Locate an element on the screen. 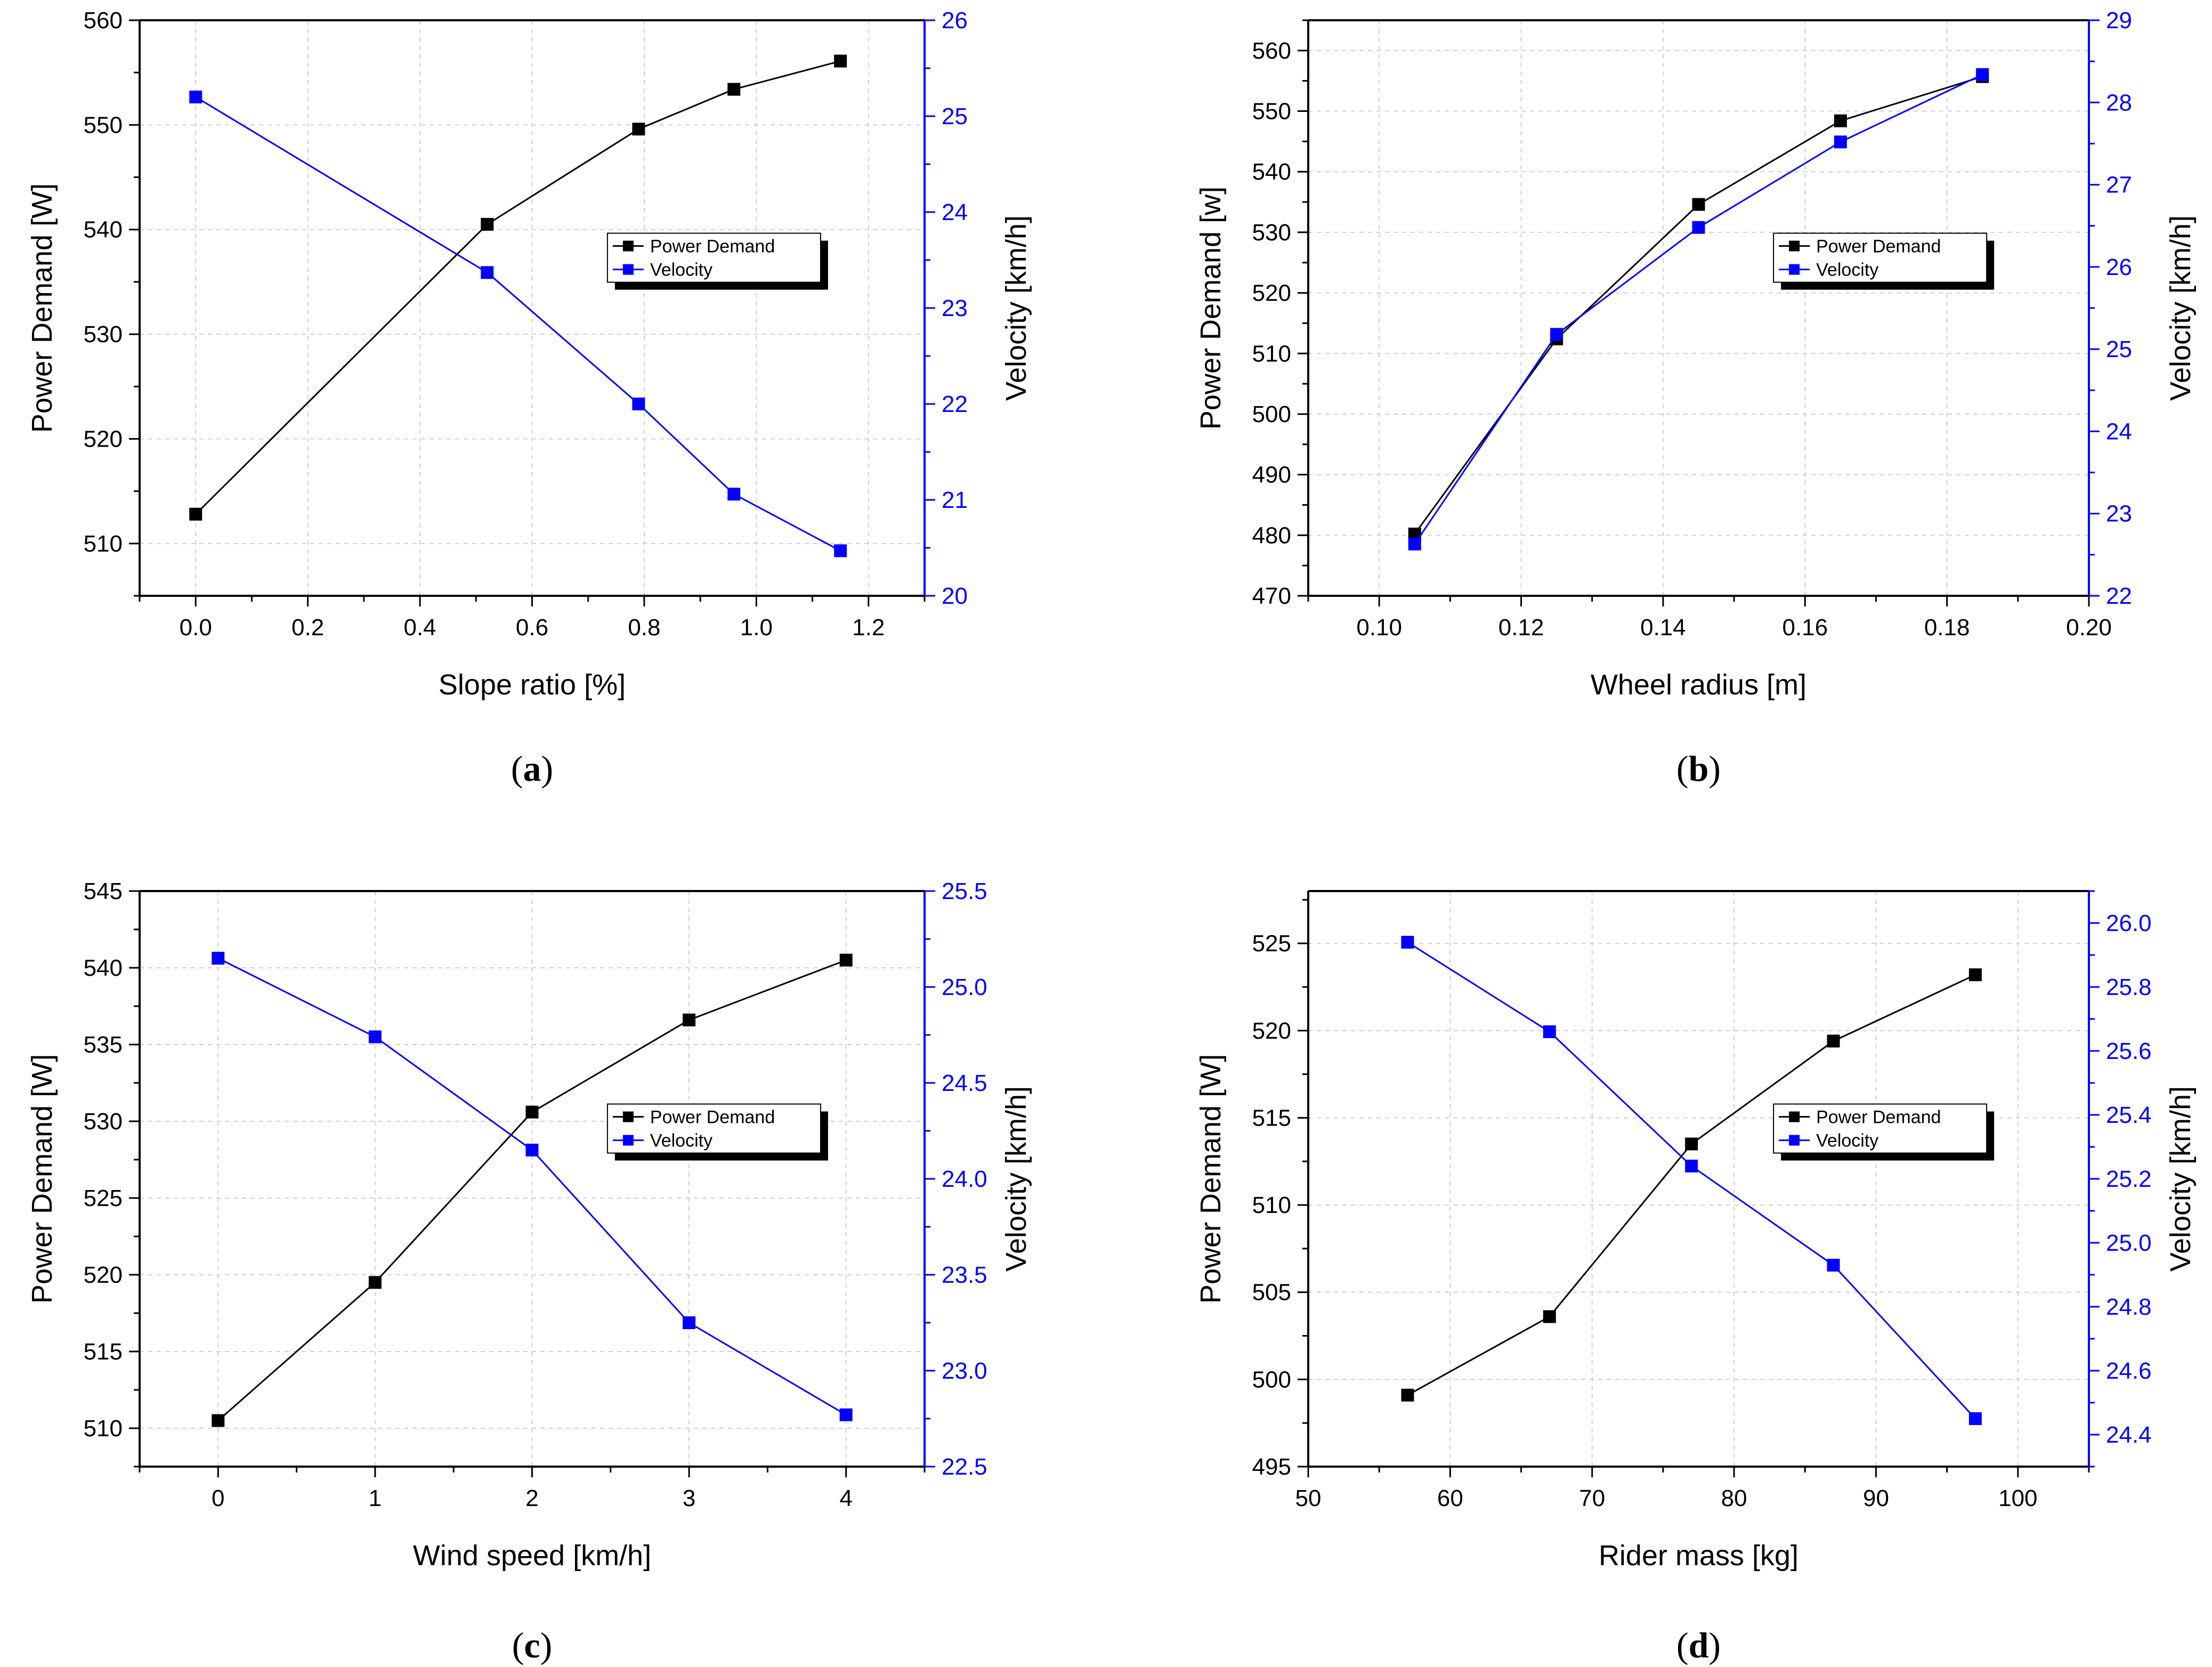  y2-tick-label: 24 is located at coordinates (2119, 431).